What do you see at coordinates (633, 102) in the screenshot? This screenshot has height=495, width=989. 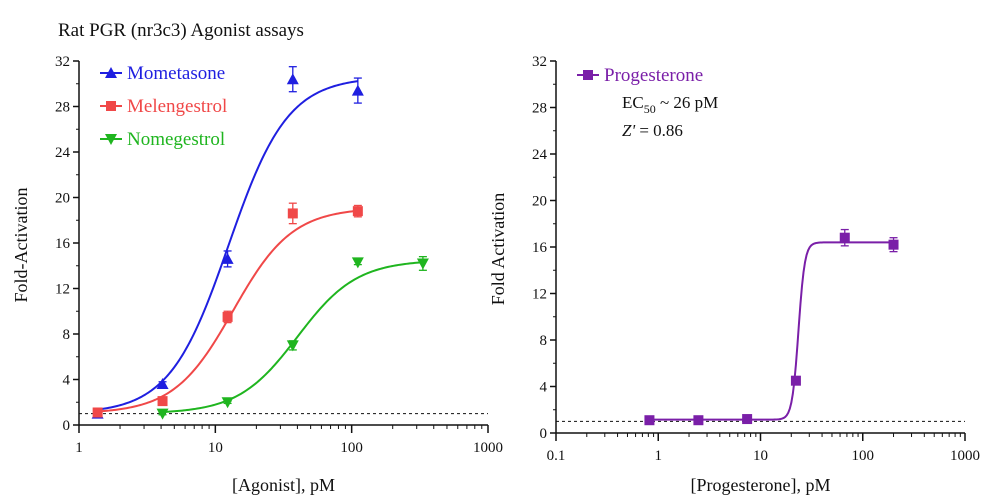 I see `ec50-prefix: EC` at bounding box center [633, 102].